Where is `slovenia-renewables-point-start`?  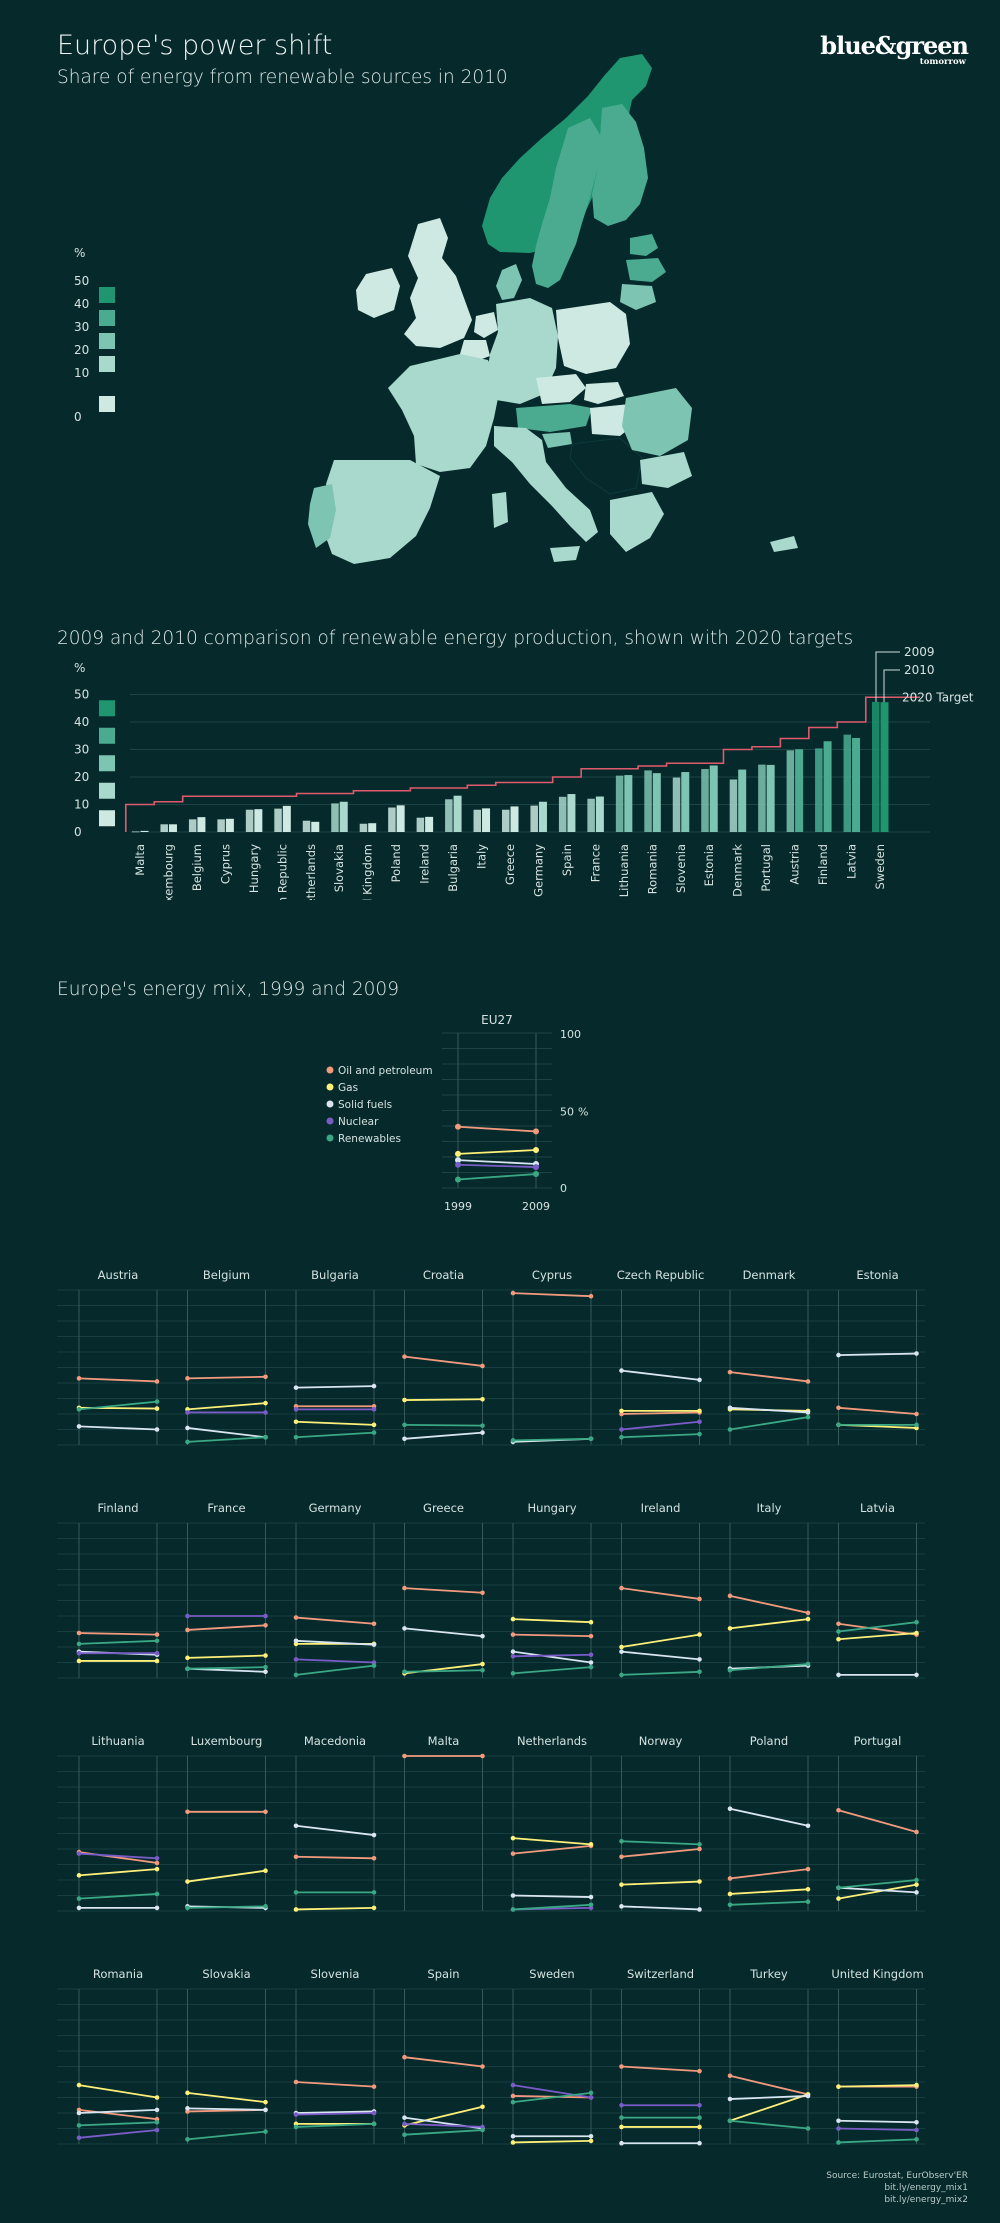 slovenia-renewables-point-start is located at coordinates (296, 2127).